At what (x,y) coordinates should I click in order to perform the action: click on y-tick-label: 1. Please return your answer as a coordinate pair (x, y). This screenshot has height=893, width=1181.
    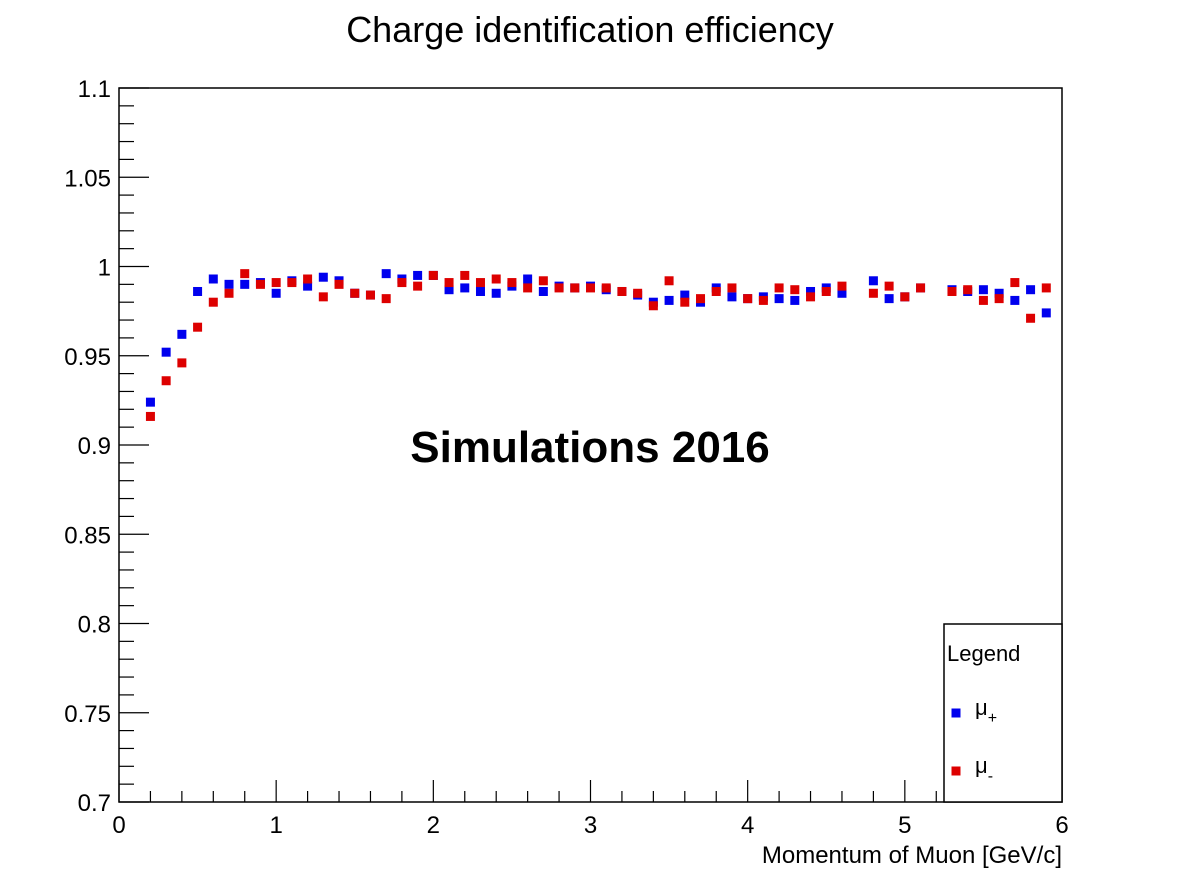
    Looking at the image, I should click on (104, 268).